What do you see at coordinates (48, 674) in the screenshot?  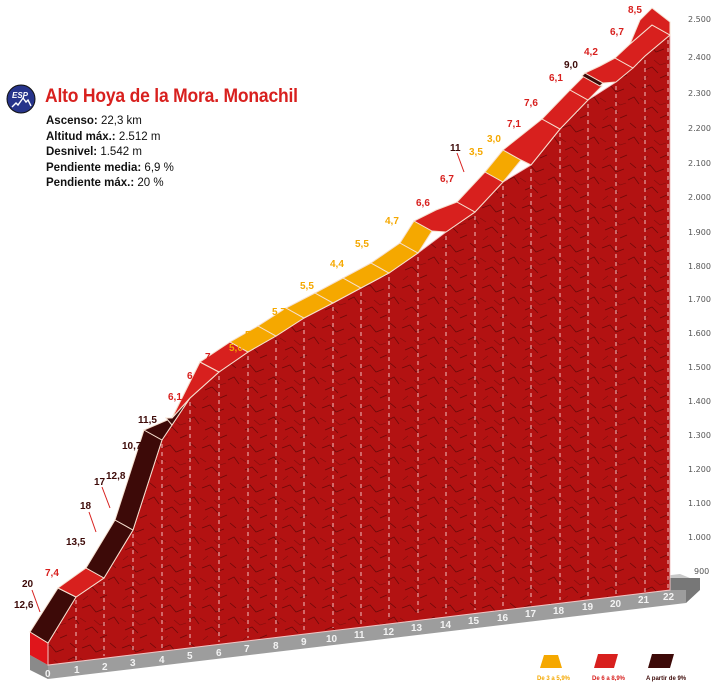 I see `svg-text: 0` at bounding box center [48, 674].